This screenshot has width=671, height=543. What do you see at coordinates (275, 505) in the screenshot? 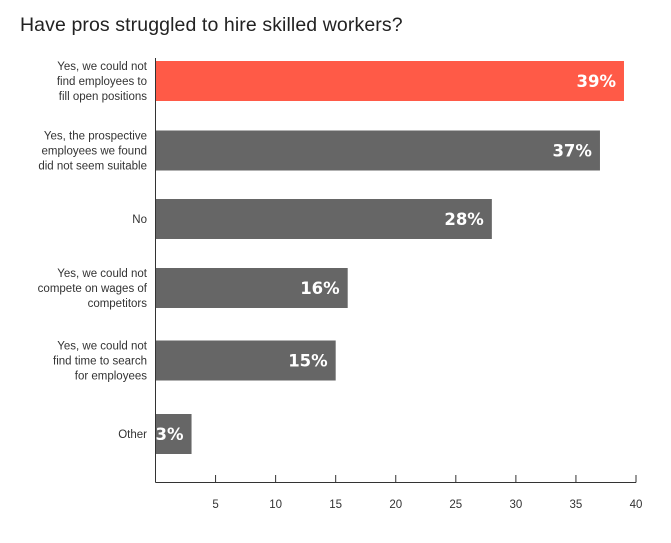
I see `x-tick-label: 10` at bounding box center [275, 505].